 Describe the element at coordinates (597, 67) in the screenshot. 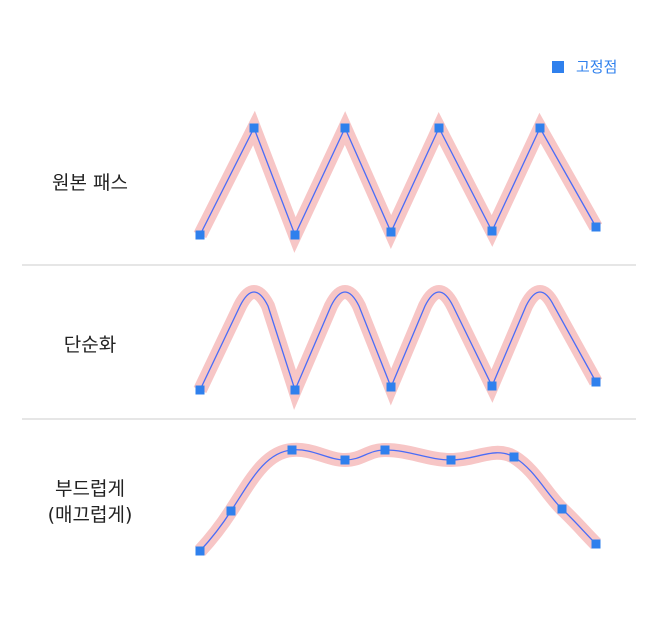

I see `legend-label: 고정점` at that location.